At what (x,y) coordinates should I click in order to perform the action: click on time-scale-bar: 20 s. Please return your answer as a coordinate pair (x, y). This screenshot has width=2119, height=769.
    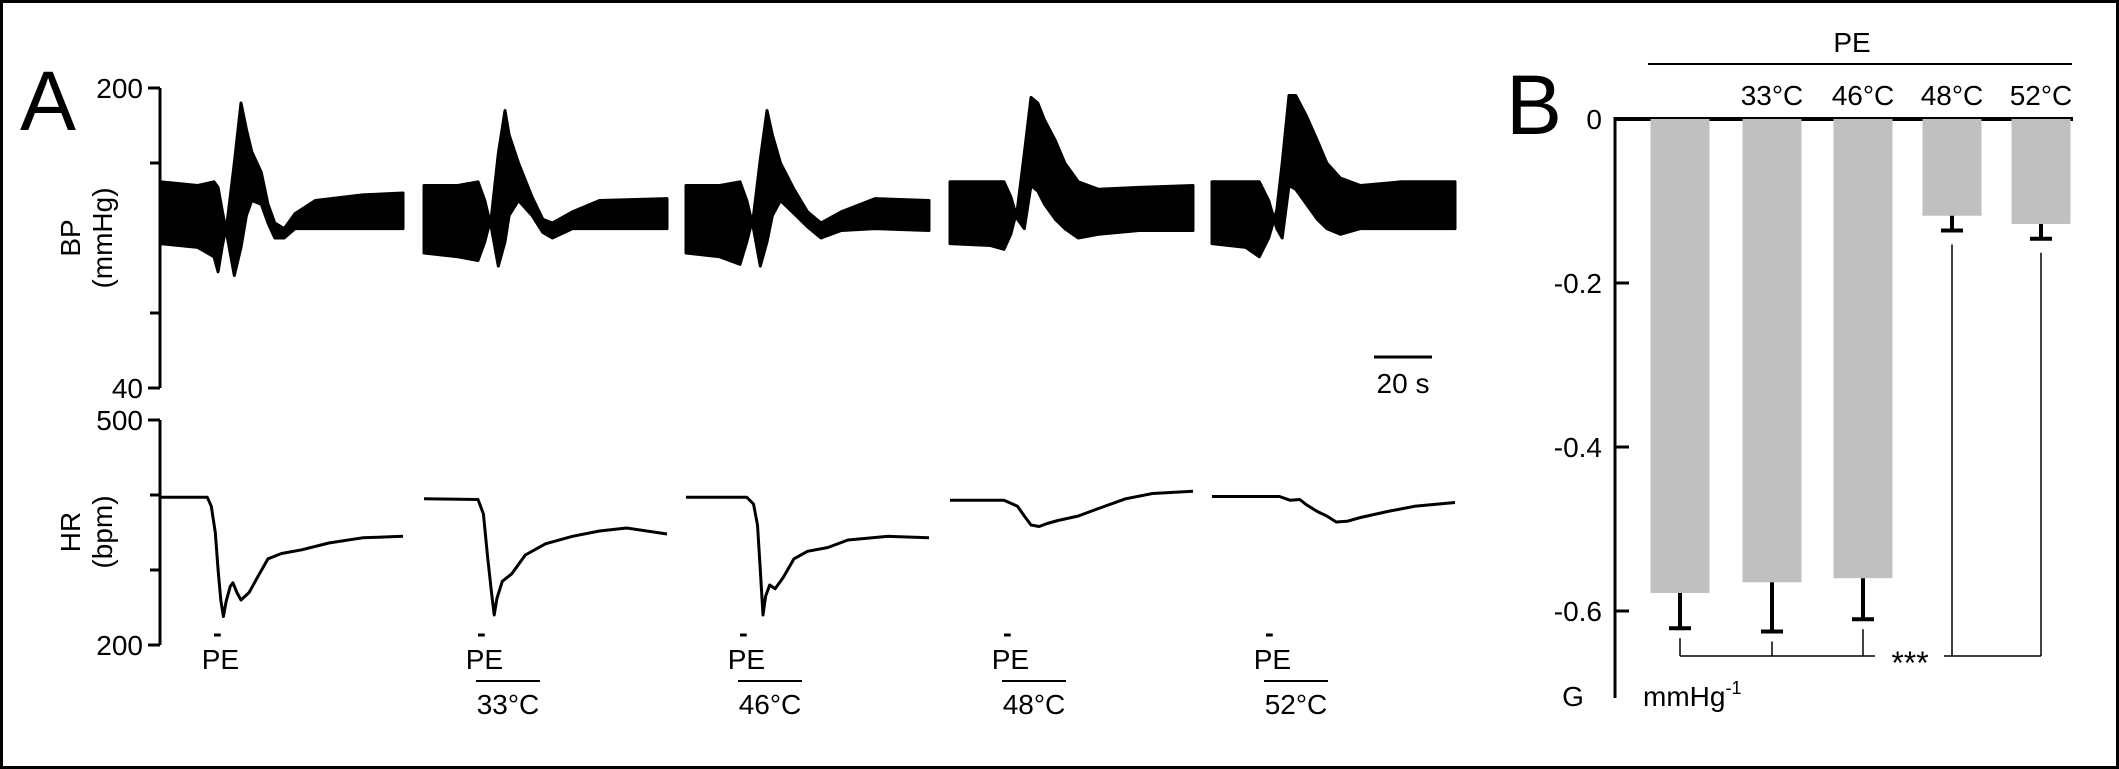
    Looking at the image, I should click on (1403, 377).